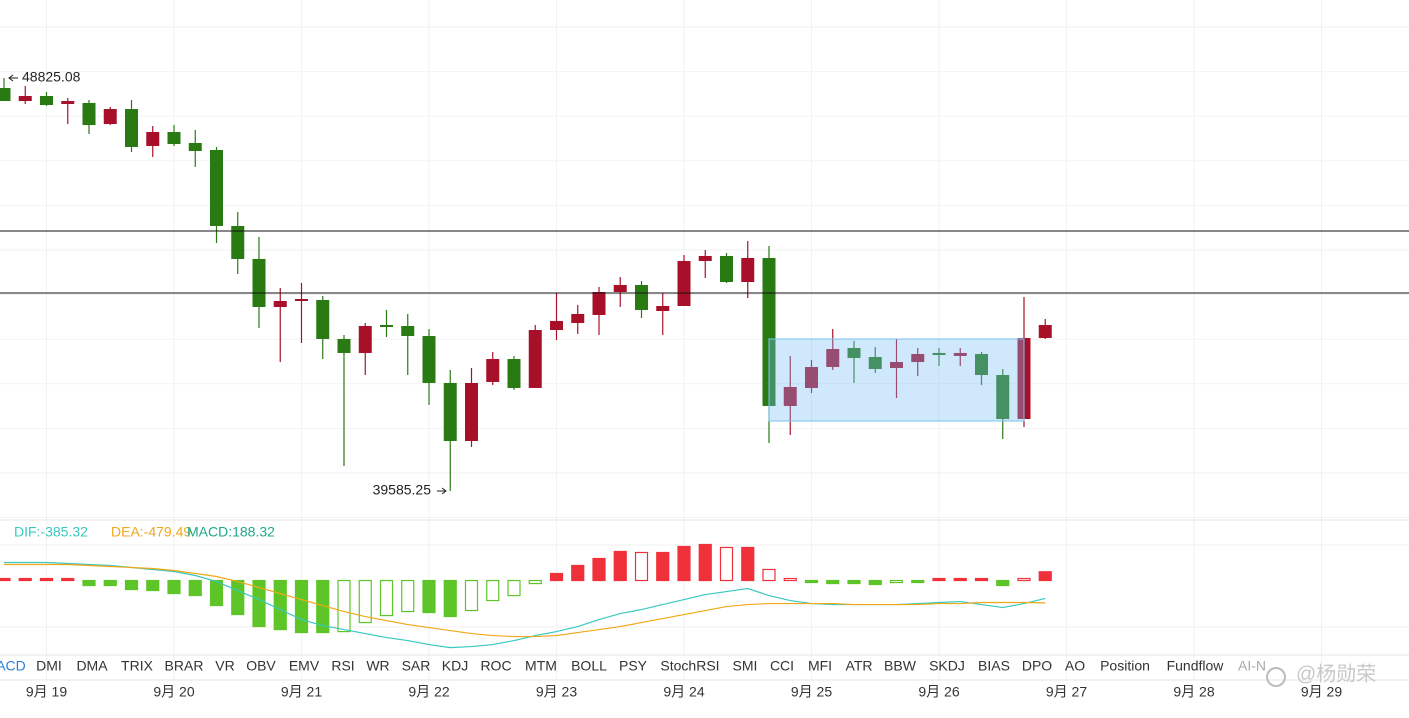  I want to click on max-label: 48825.08, so click(51, 77).